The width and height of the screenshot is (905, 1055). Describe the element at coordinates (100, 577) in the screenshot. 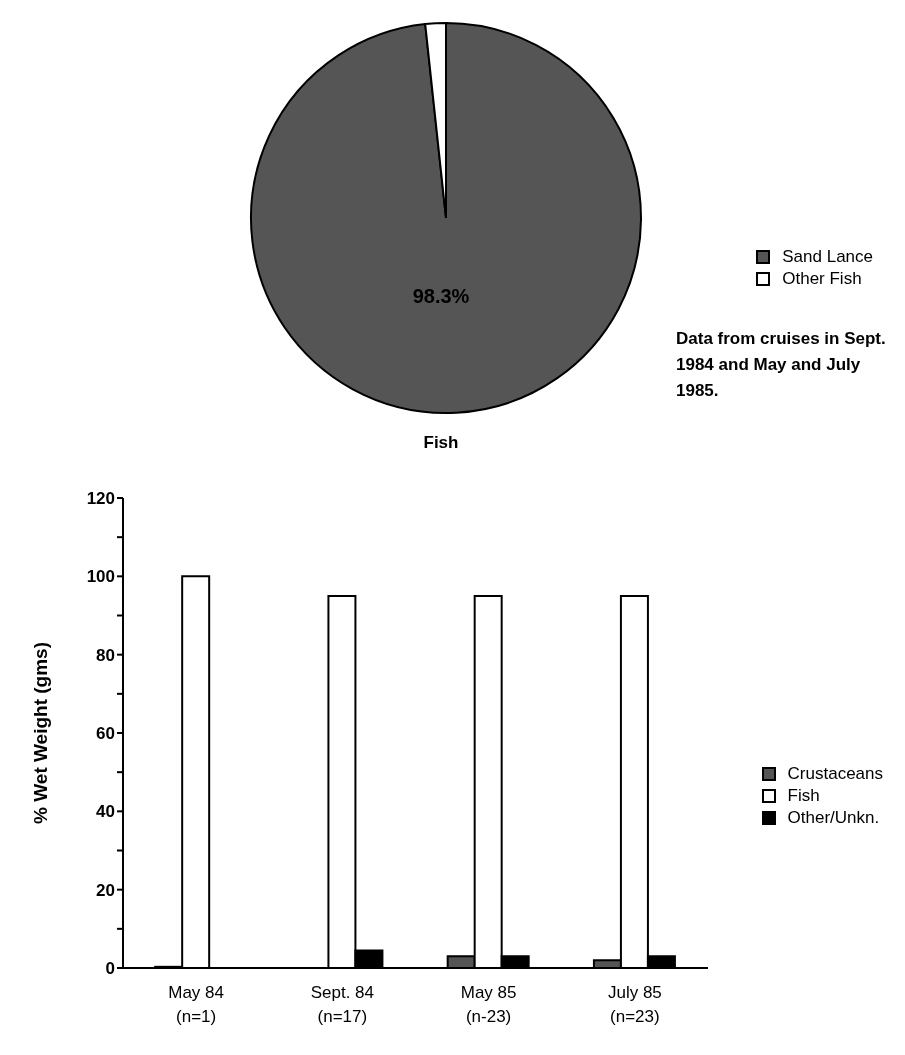

I see `y-tick-label: 100` at that location.